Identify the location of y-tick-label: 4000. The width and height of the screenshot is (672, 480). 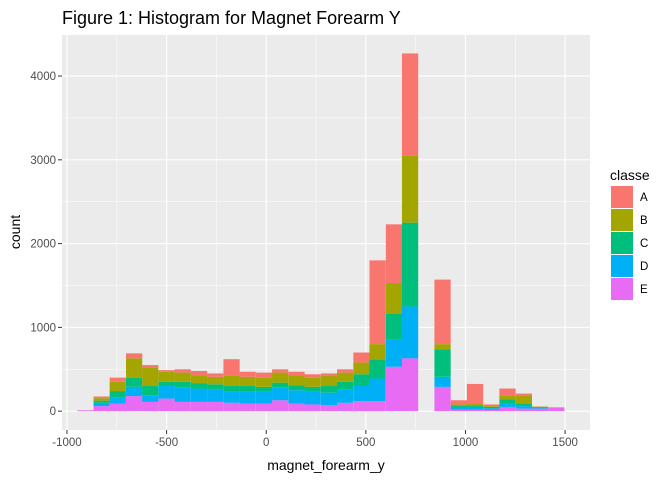
(43, 77).